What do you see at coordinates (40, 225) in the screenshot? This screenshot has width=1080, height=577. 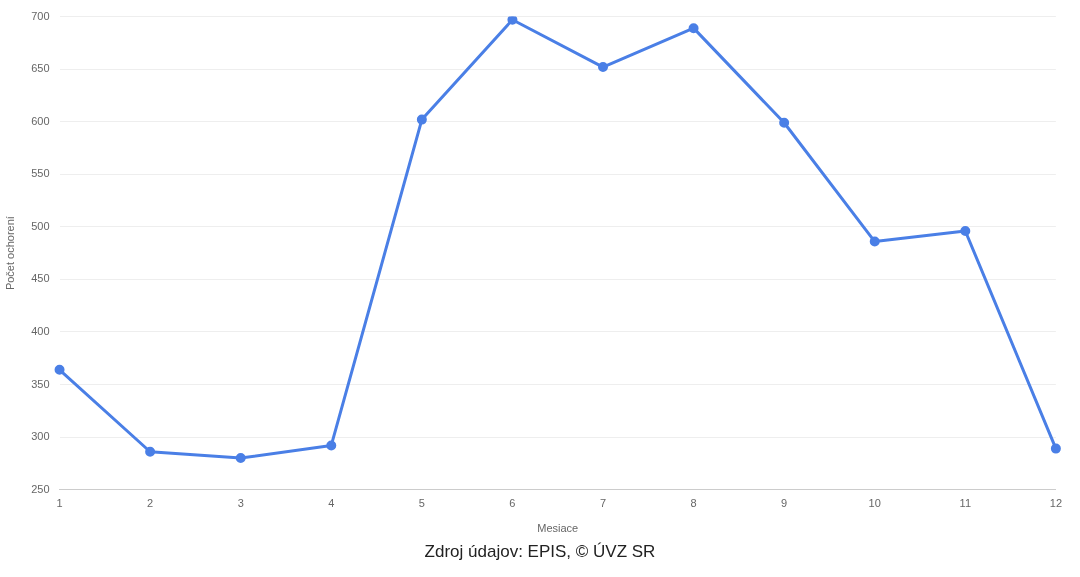 I see `y-tick-label: 500` at bounding box center [40, 225].